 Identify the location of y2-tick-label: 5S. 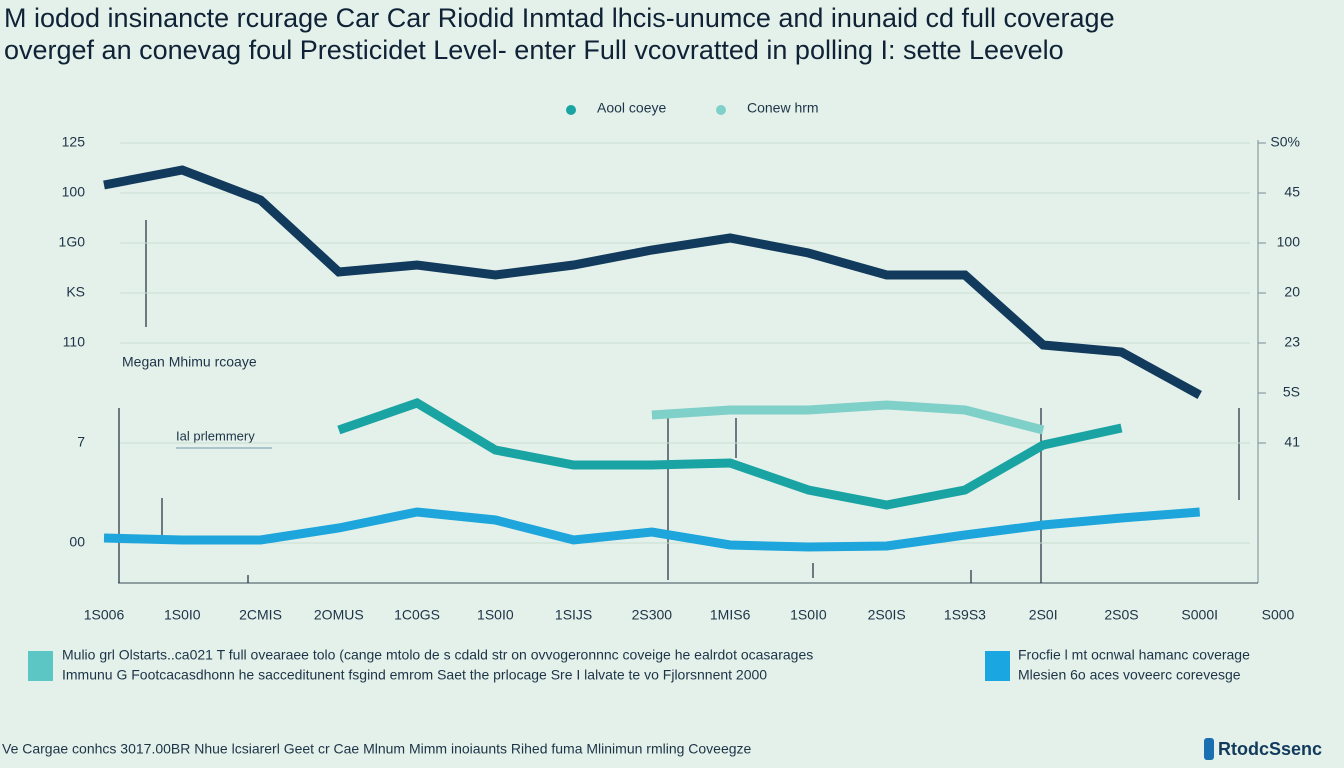
(1291, 392).